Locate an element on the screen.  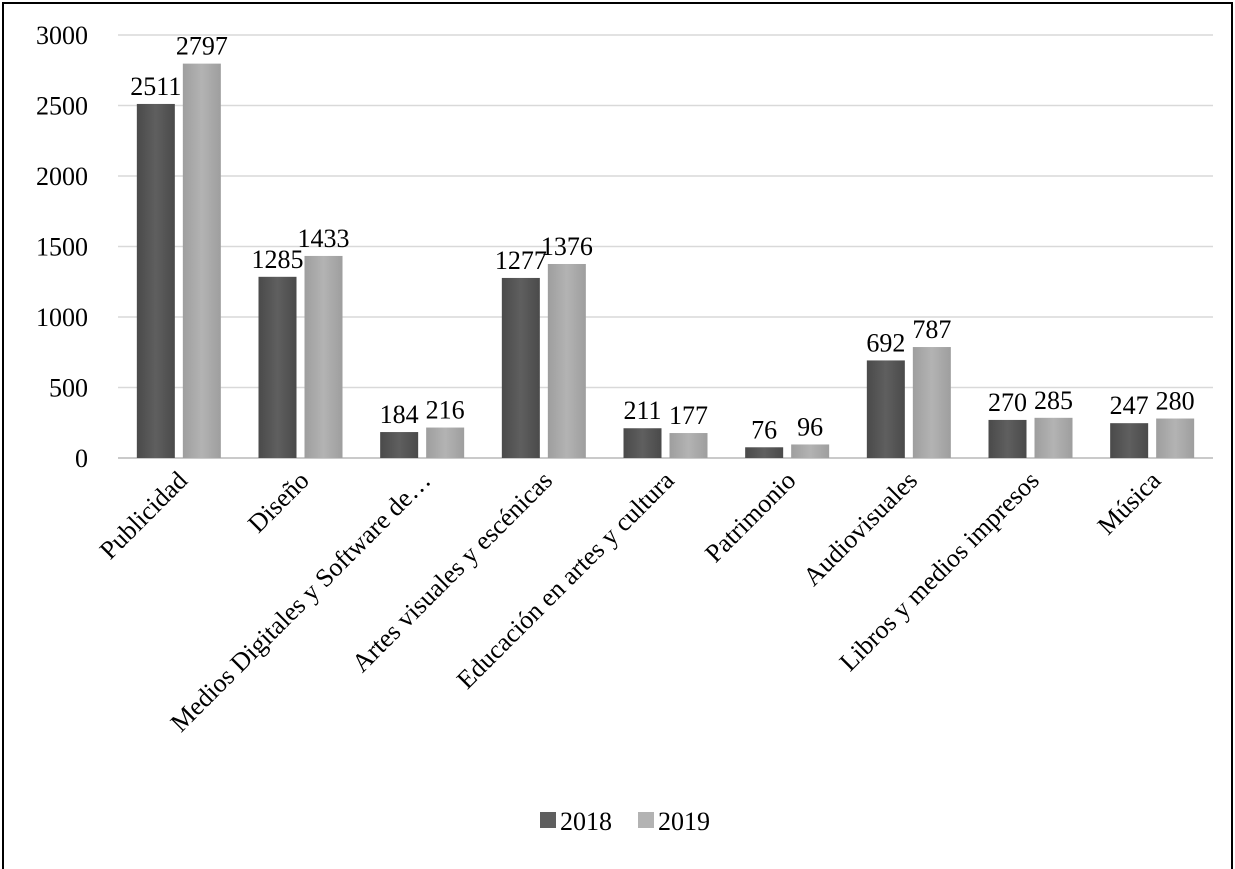
data-label-2018: 270 is located at coordinates (1007, 402).